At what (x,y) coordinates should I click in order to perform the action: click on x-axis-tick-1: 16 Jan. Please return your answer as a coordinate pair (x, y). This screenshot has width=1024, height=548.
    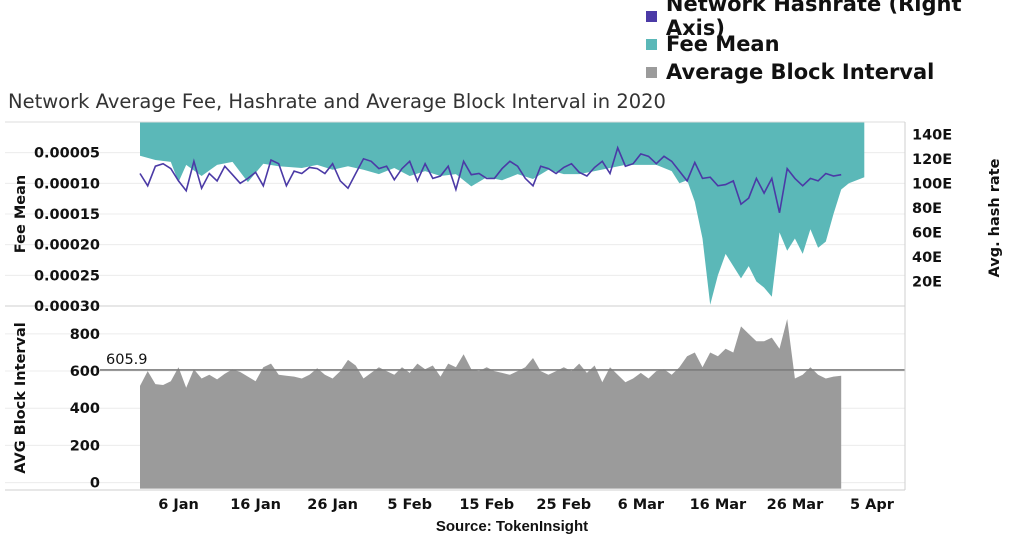
    Looking at the image, I should click on (255, 505).